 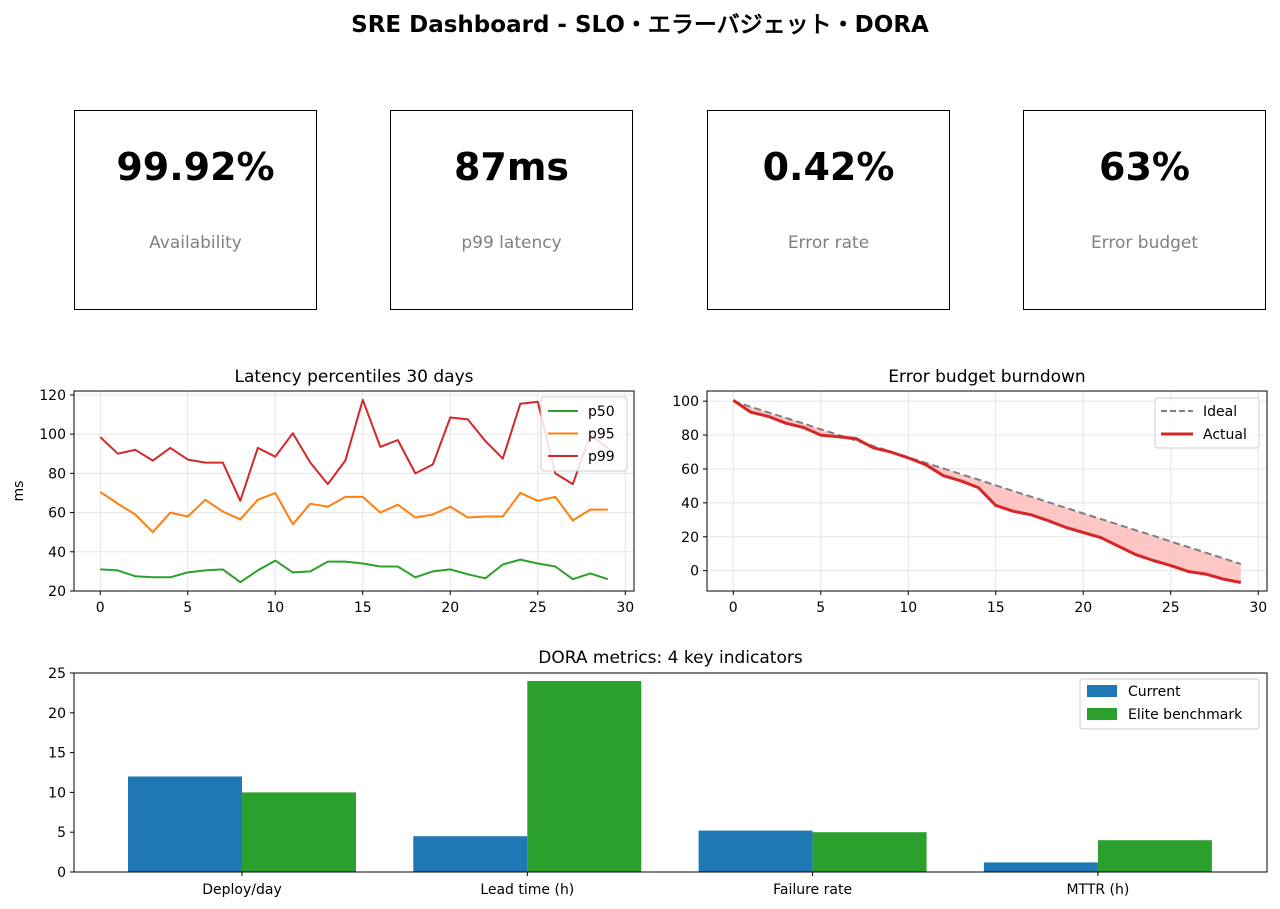 I want to click on series-line-p95, so click(x=353, y=512).